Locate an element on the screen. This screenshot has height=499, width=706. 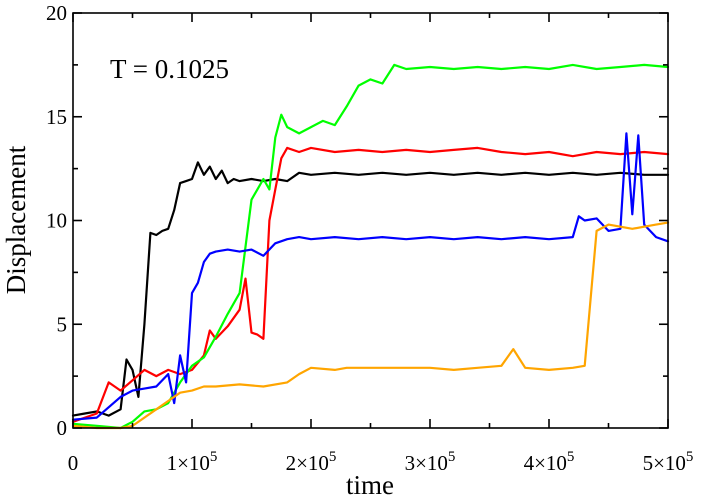
y-tick-label: 15 is located at coordinates (56, 117).